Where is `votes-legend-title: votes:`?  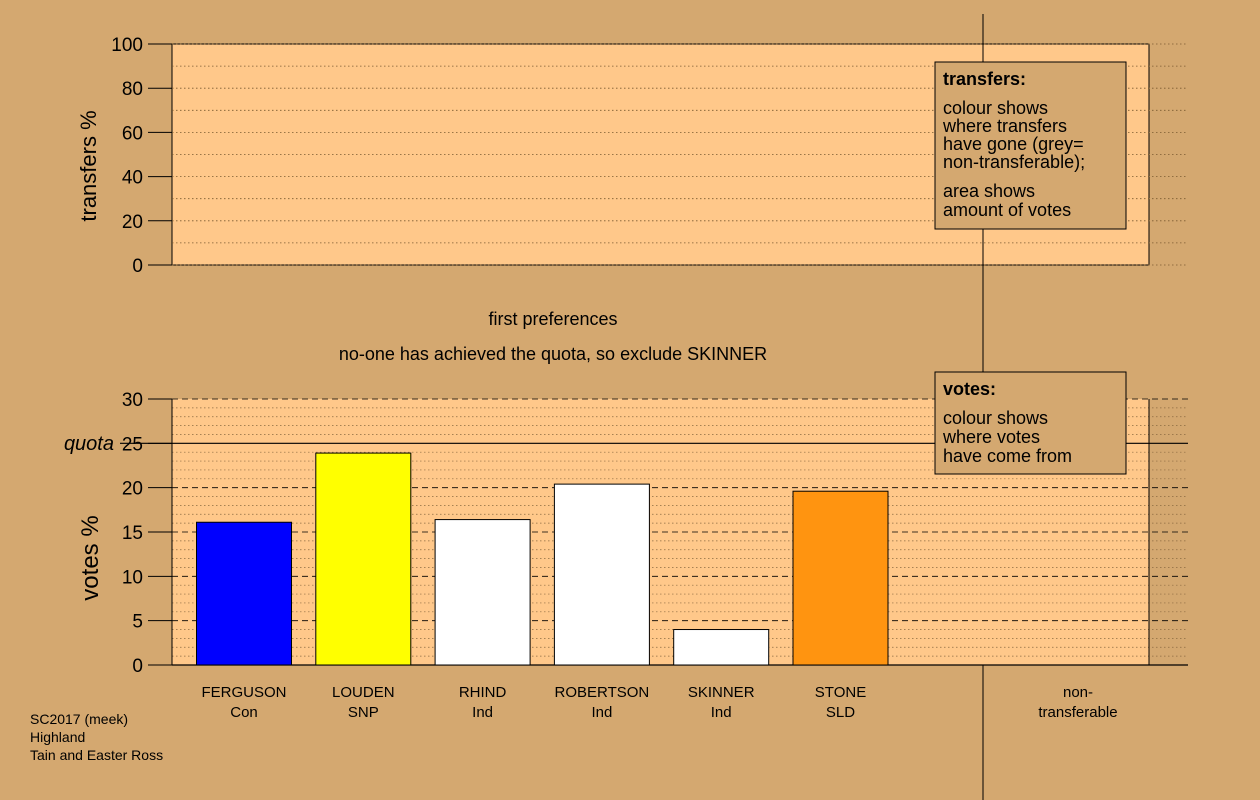 votes-legend-title: votes: is located at coordinates (969, 389).